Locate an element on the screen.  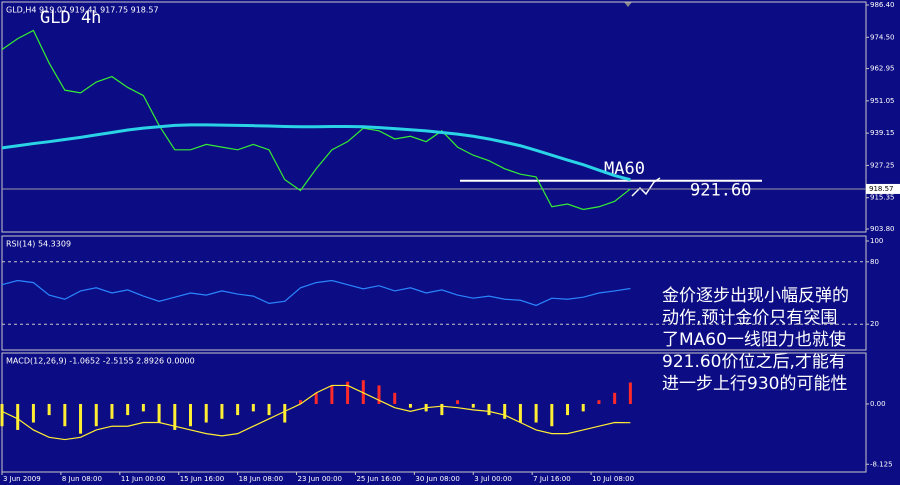
annotation: MA60 is located at coordinates (624, 169).